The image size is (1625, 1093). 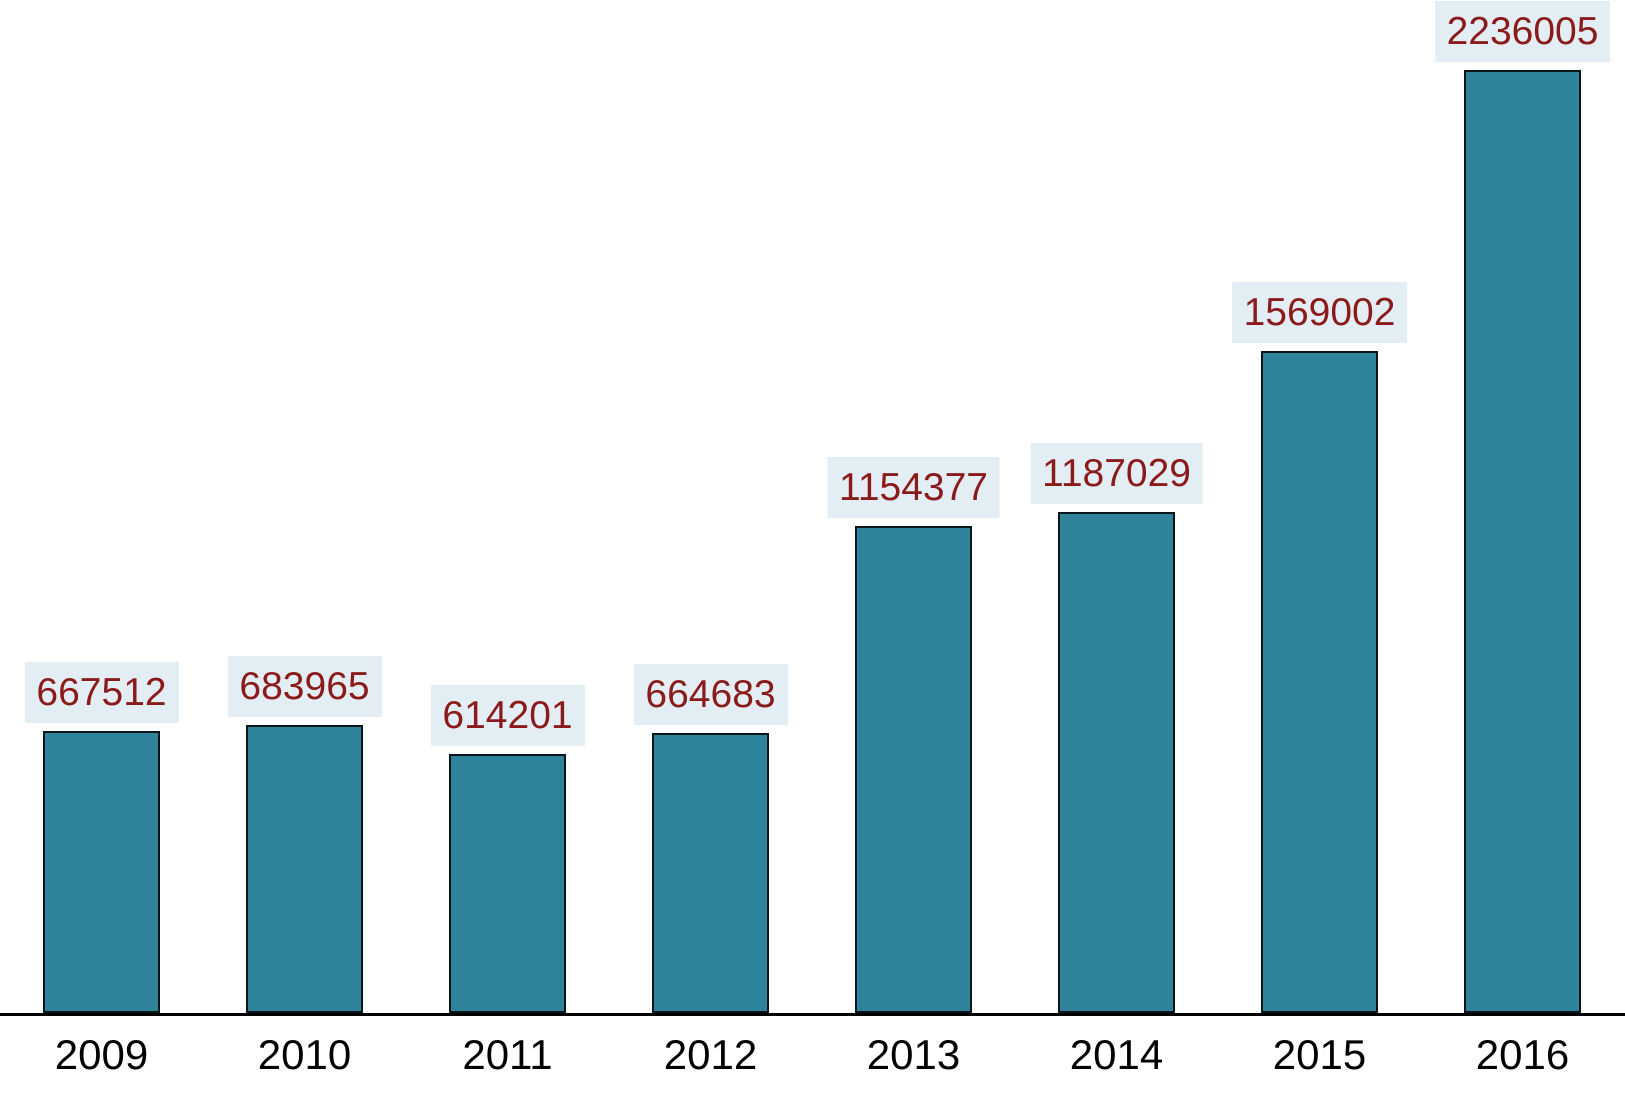 What do you see at coordinates (101, 872) in the screenshot?
I see `bar-2009` at bounding box center [101, 872].